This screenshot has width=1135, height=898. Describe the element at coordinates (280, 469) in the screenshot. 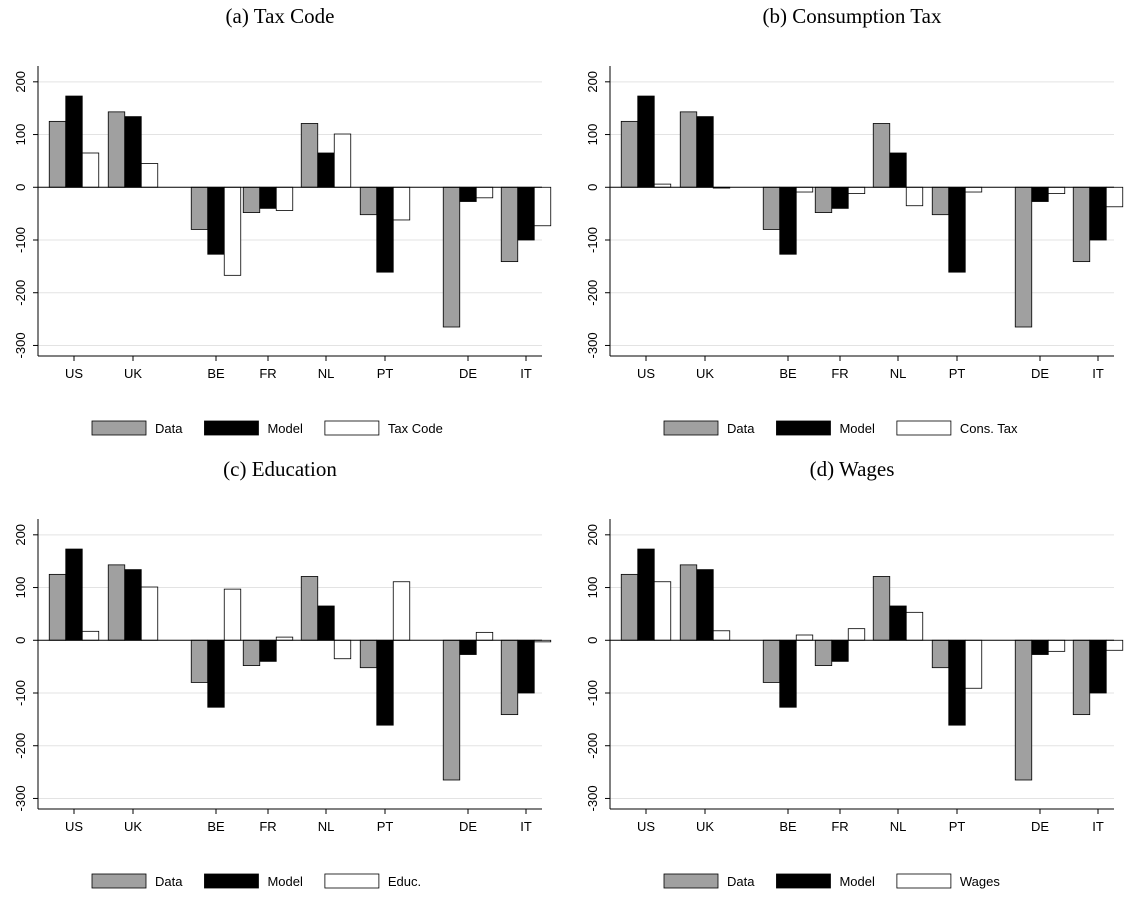

I see `chart-title: (c) Education` at that location.